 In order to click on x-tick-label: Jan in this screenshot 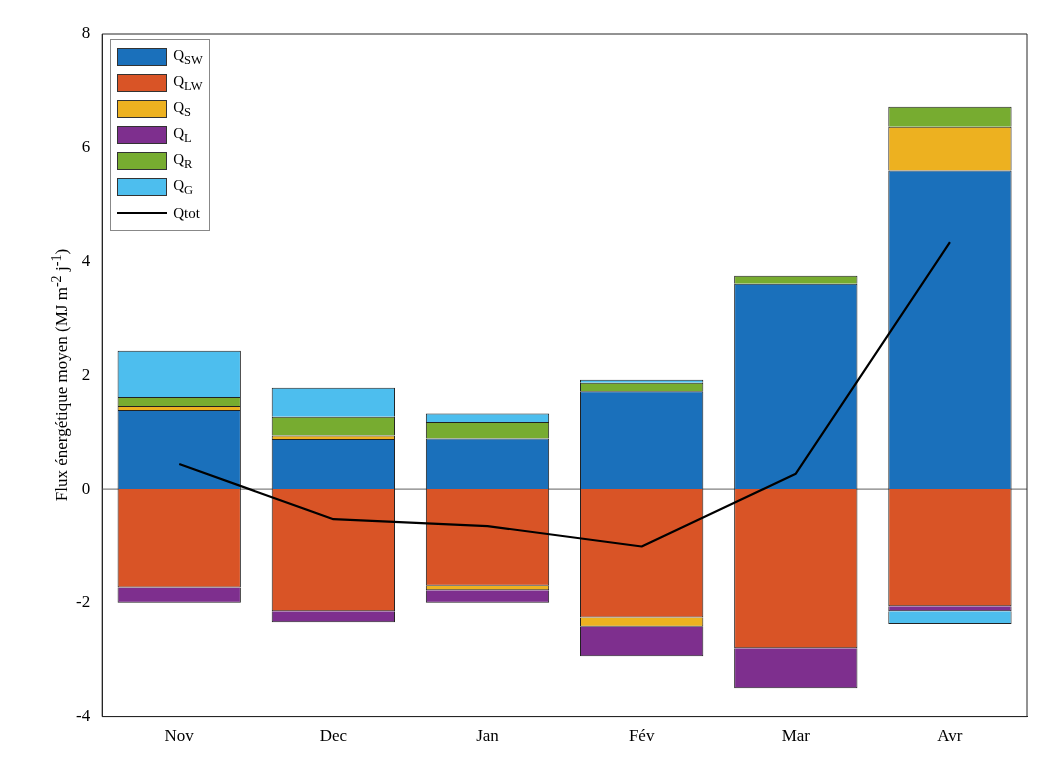, I will do `click(488, 736)`.